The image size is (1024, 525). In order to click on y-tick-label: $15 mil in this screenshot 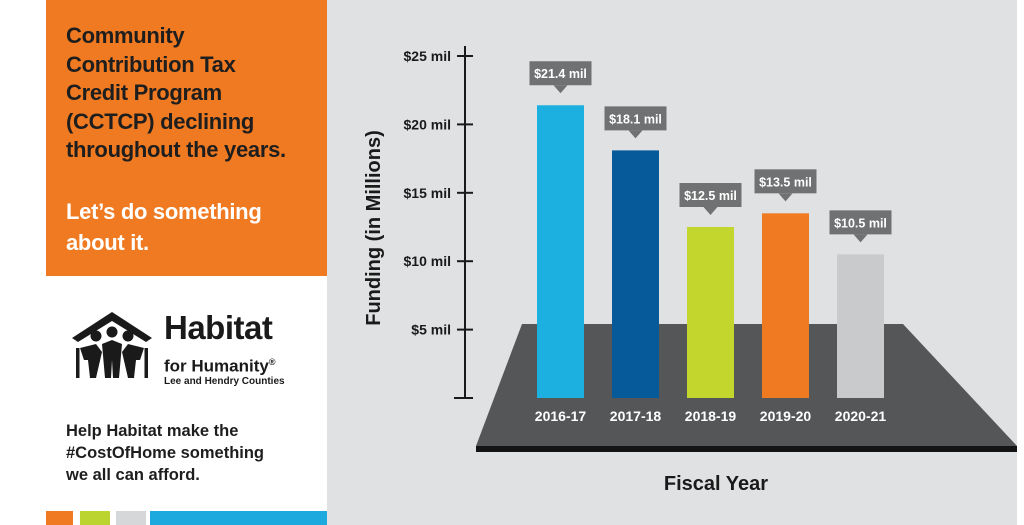, I will do `click(427, 193)`.